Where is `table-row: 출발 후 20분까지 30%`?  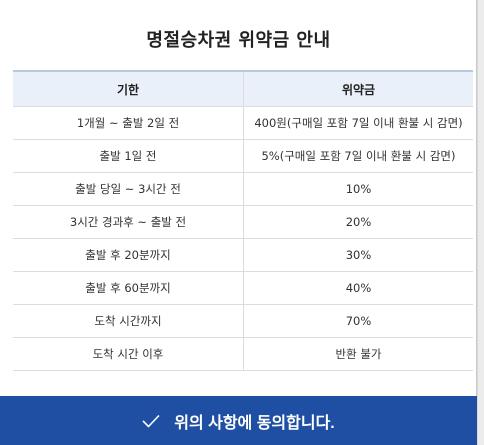
table-row: 출발 후 20분까지 30% is located at coordinates (243, 255).